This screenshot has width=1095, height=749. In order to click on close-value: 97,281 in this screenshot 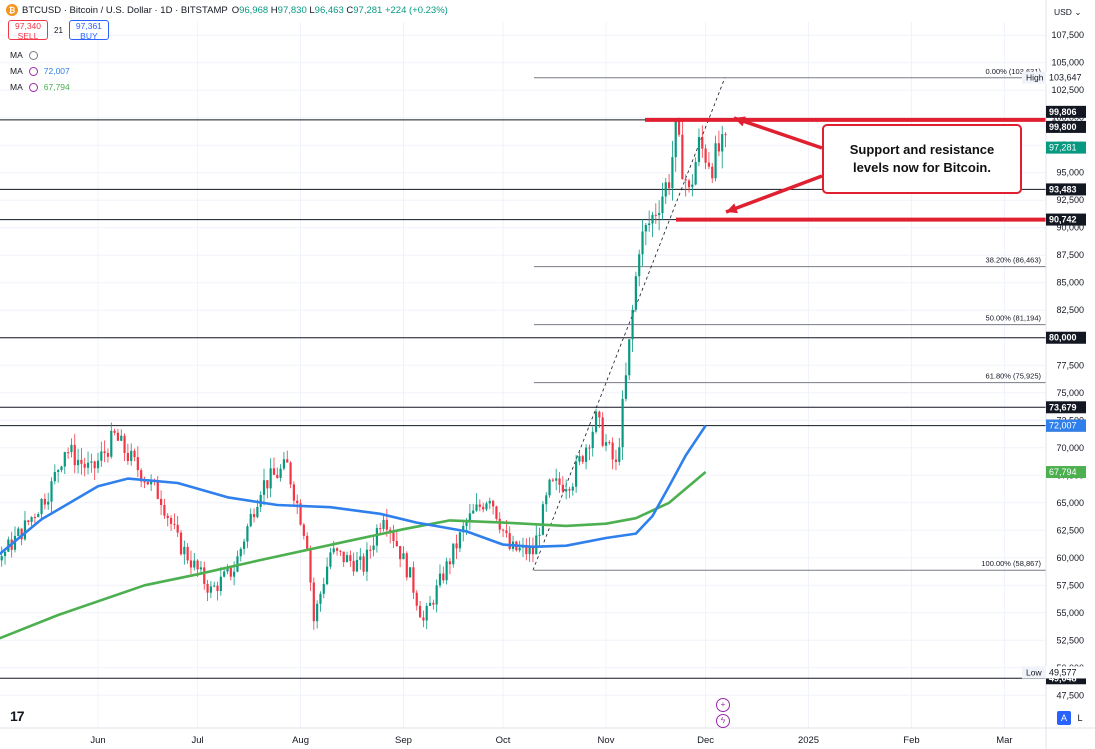, I will do `click(368, 10)`.